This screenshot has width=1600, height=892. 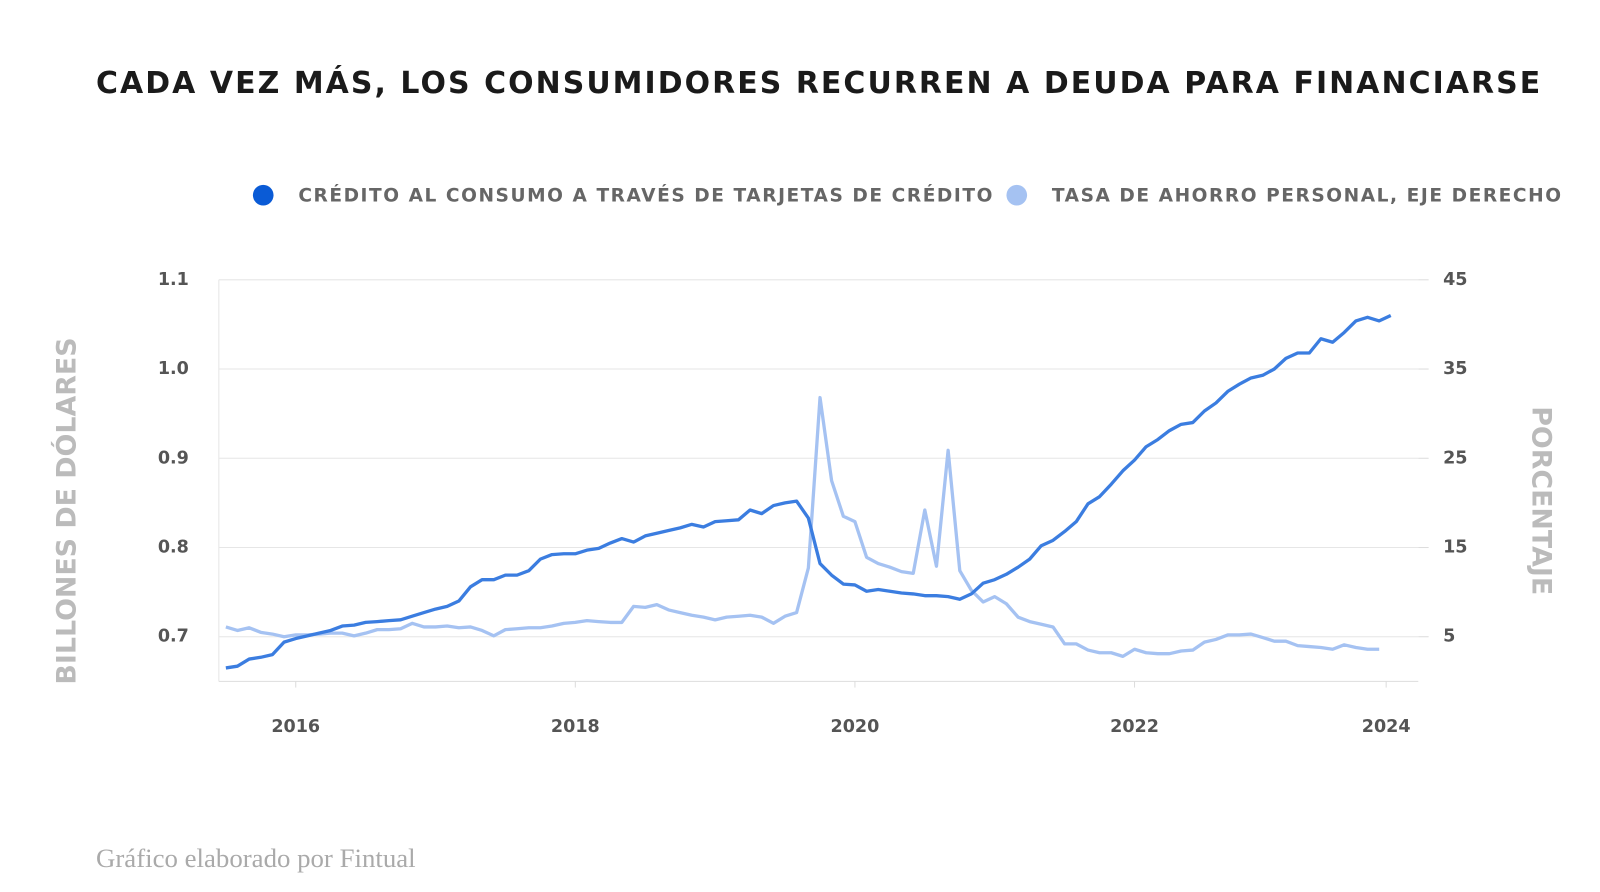 I want to click on footer: Gráfico elaborado por Fintual, so click(x=256, y=858).